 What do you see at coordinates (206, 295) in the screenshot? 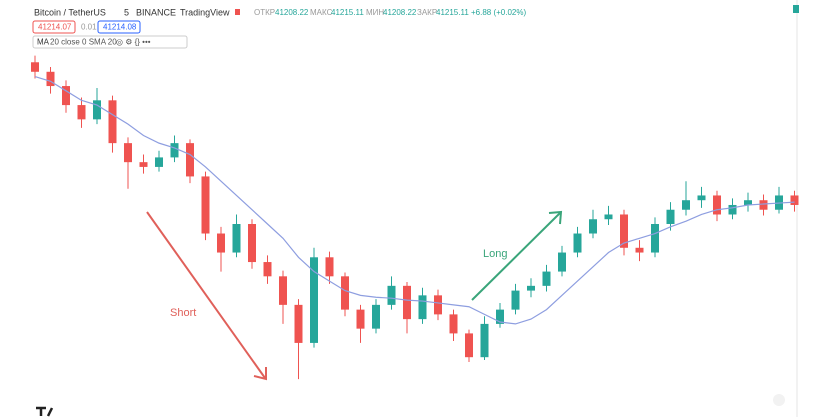
I see `short-arrow` at bounding box center [206, 295].